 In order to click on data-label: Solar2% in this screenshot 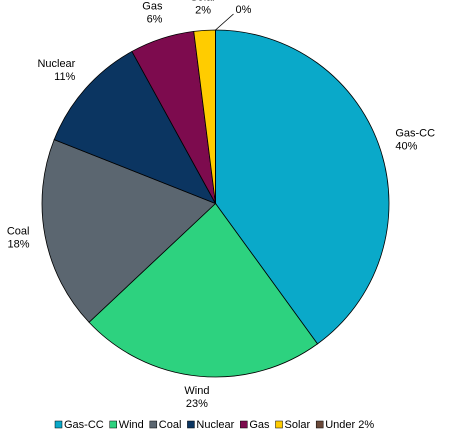, I will do `click(203, 8)`.